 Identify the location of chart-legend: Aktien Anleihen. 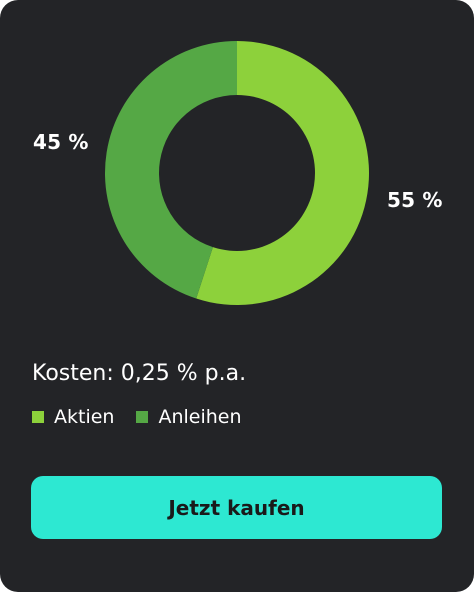
(137, 417).